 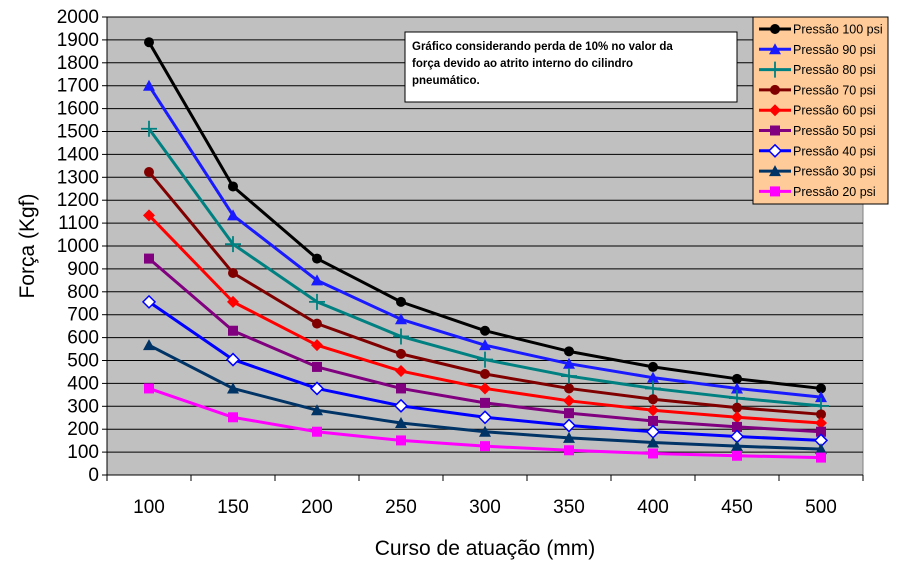 I want to click on legend-label: Pressão 90 psi, so click(x=834, y=50).